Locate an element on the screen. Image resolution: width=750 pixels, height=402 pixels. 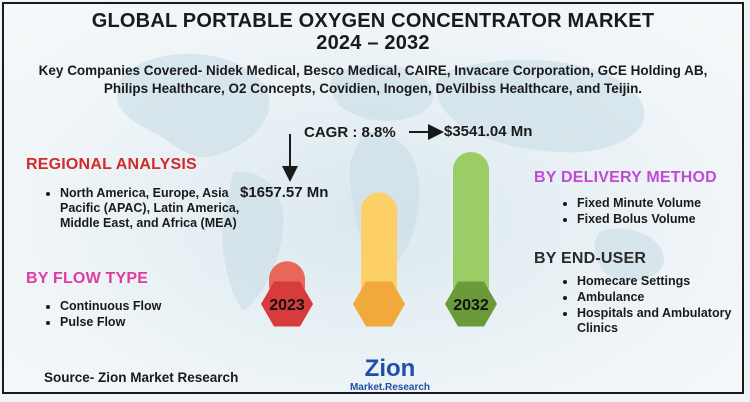
list-item: Fixed Bolus Volume is located at coordinates (639, 219).